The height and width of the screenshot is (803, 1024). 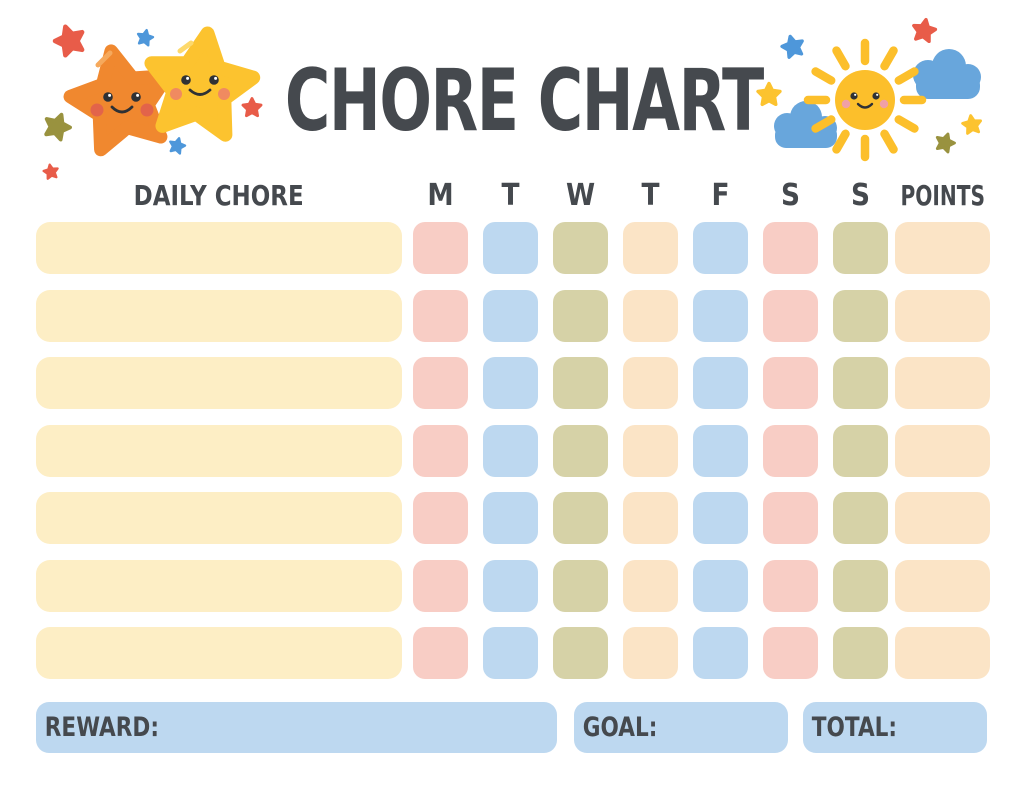 I want to click on daily-chore-header: DAILY CHORE, so click(x=219, y=195).